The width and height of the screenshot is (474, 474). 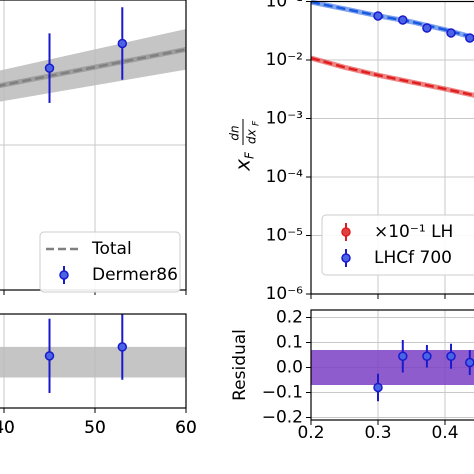 What do you see at coordinates (284, 6) in the screenshot?
I see `y-tick-label: 10⁻¹` at bounding box center [284, 6].